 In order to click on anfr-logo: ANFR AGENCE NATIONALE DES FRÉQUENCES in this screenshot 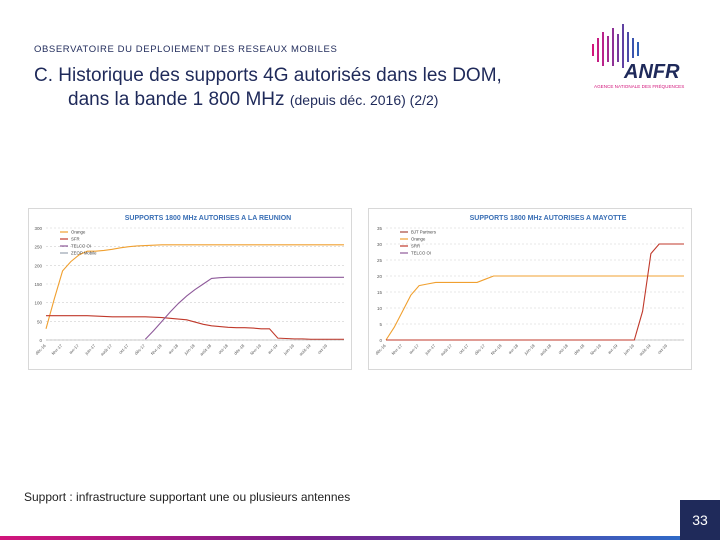, I will do `click(638, 57)`.